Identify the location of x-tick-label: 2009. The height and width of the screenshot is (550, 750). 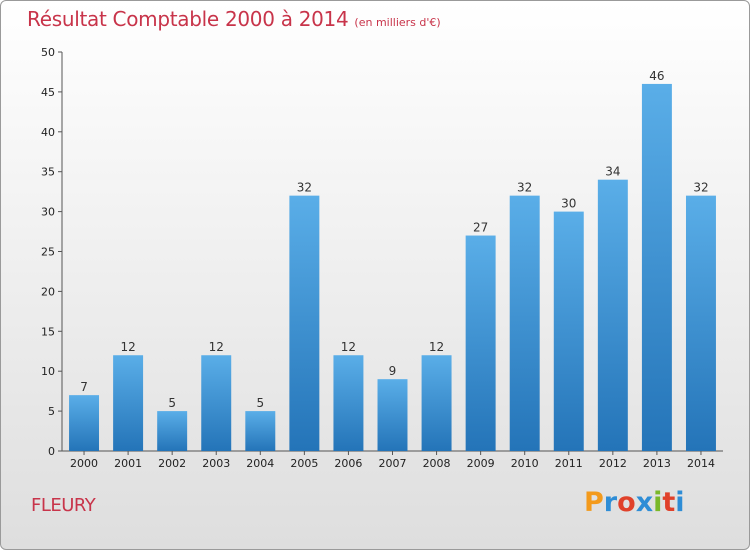
(481, 463).